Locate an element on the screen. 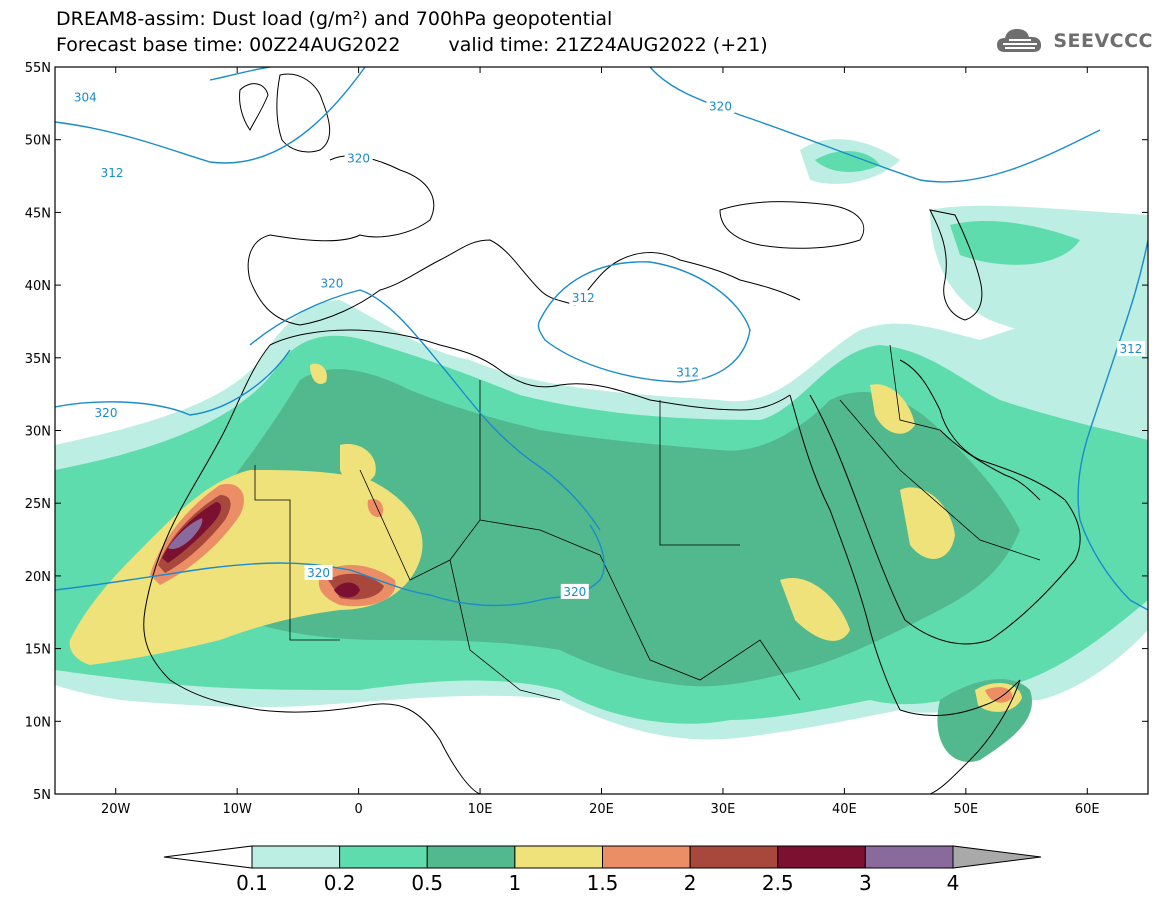 This screenshot has width=1165, height=907. lon-tick-label: 30E is located at coordinates (723, 809).